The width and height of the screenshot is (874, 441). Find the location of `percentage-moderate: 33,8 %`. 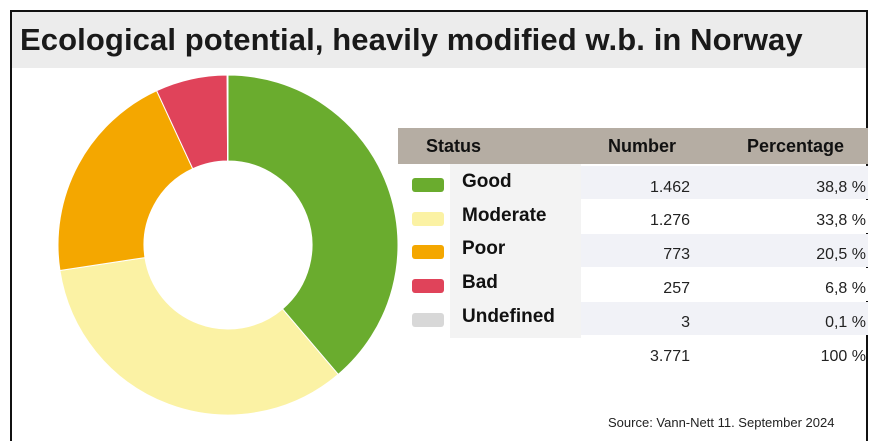

percentage-moderate: 33,8 % is located at coordinates (841, 220).